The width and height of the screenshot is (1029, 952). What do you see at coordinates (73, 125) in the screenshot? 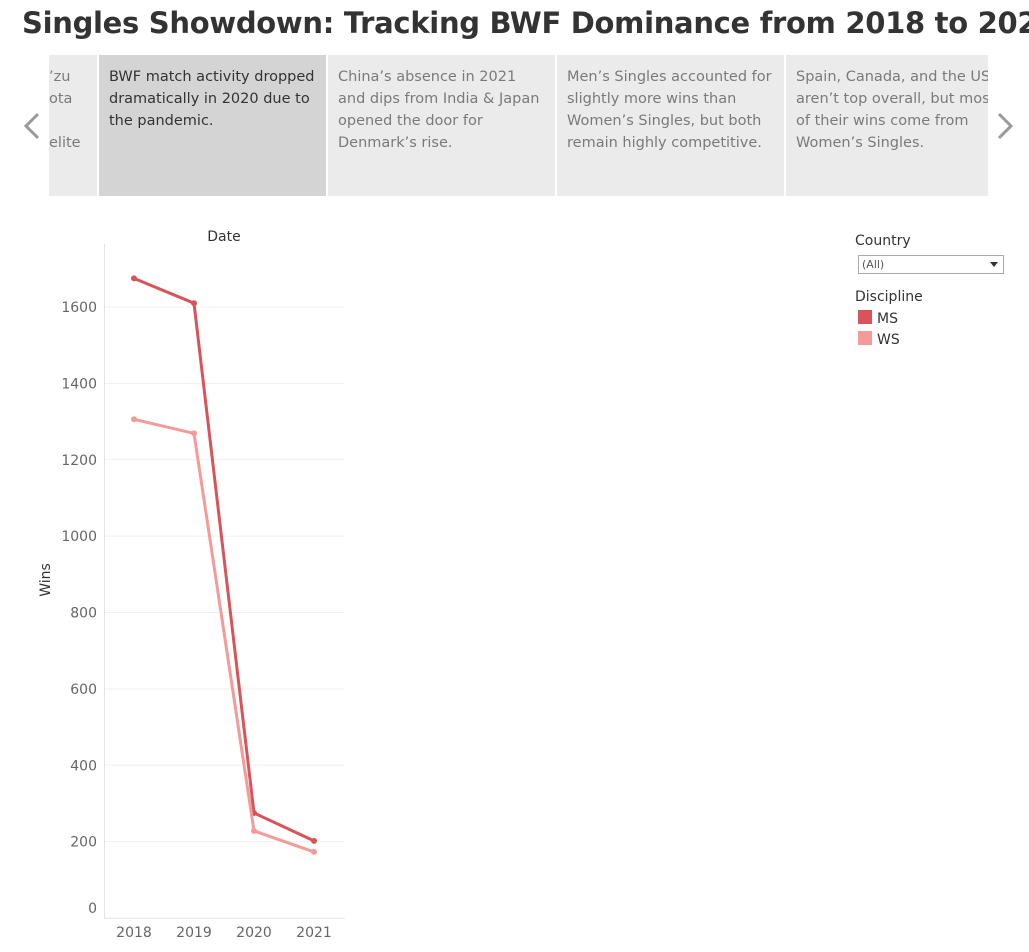
I see `story-point-partial: ’zu ota elite` at bounding box center [73, 125].